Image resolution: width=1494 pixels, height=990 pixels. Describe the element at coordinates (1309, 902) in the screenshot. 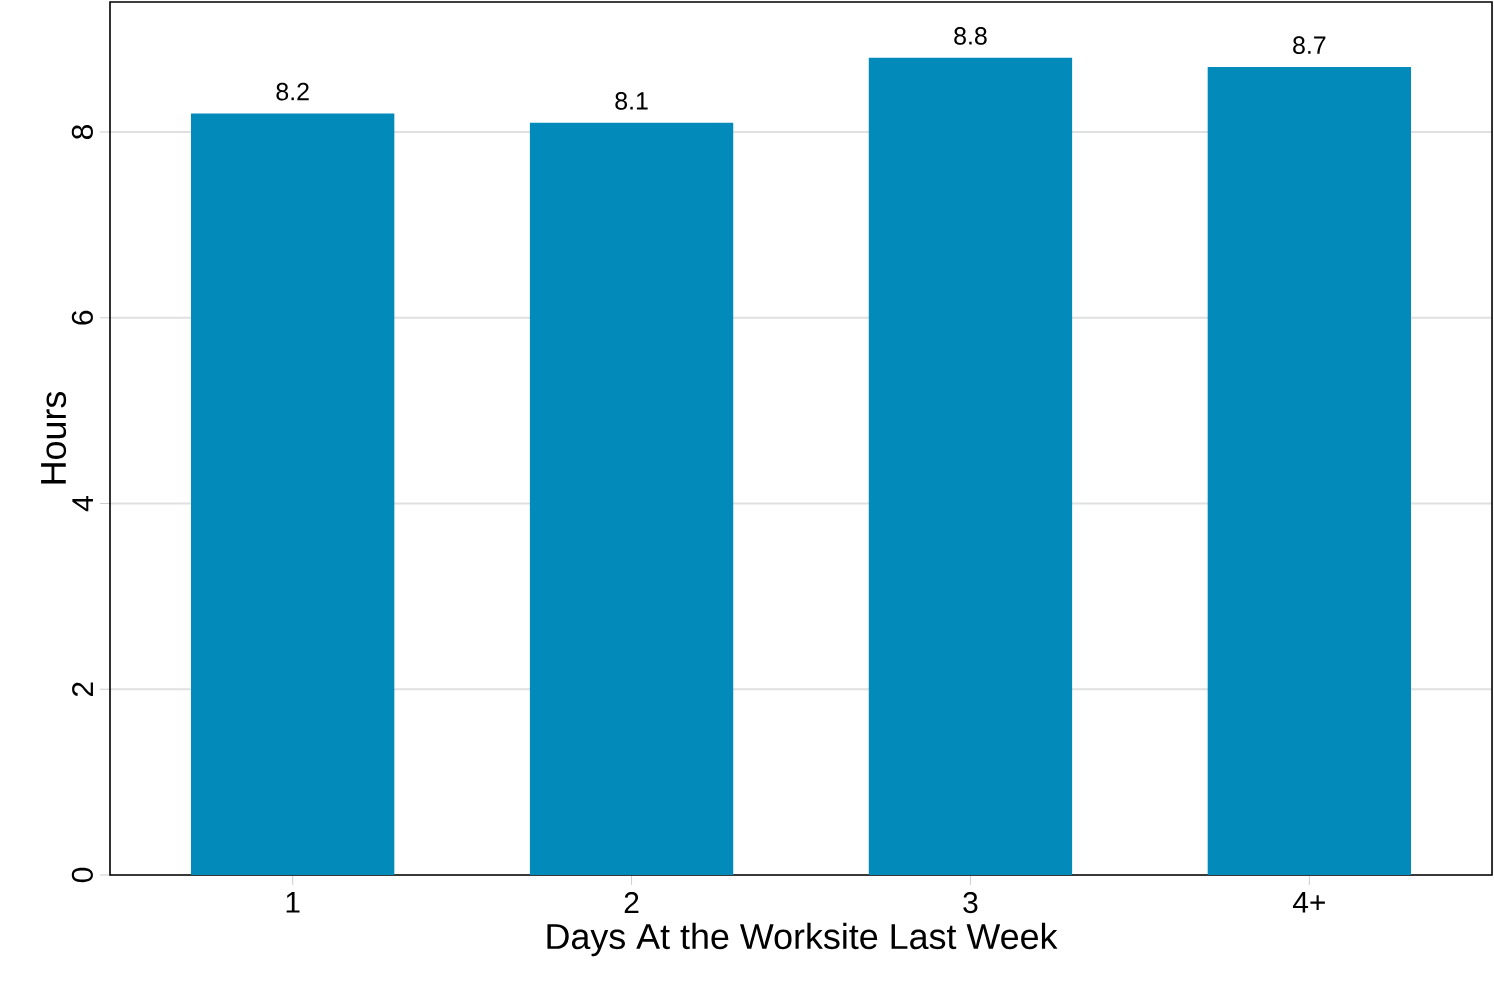

I see `x-tick-label: 4+` at that location.